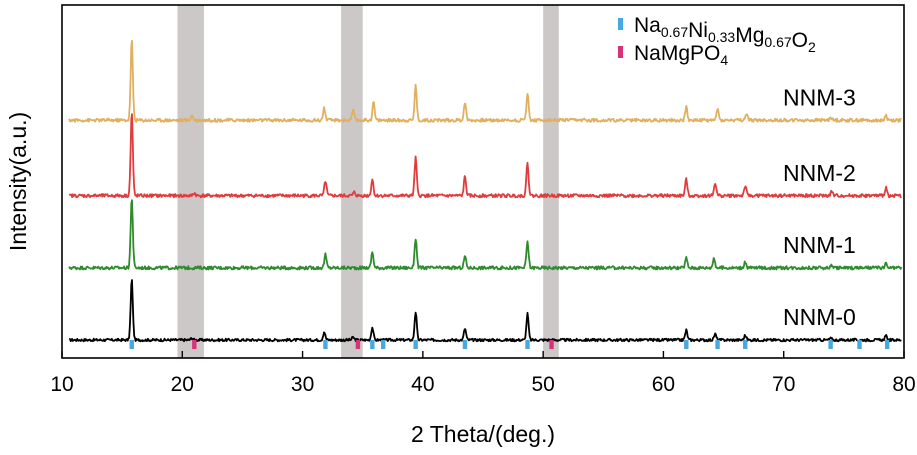 The height and width of the screenshot is (455, 917). What do you see at coordinates (681, 55) in the screenshot?
I see `legend-label-namgpo4: NaMgPO4` at bounding box center [681, 55].